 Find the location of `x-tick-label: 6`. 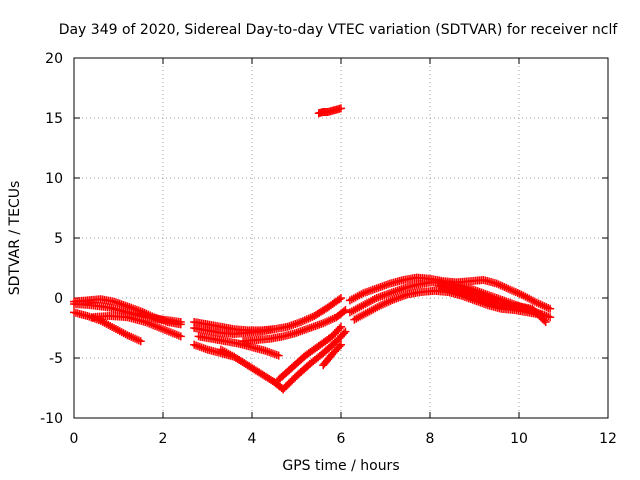

x-tick-label: 6 is located at coordinates (341, 439).